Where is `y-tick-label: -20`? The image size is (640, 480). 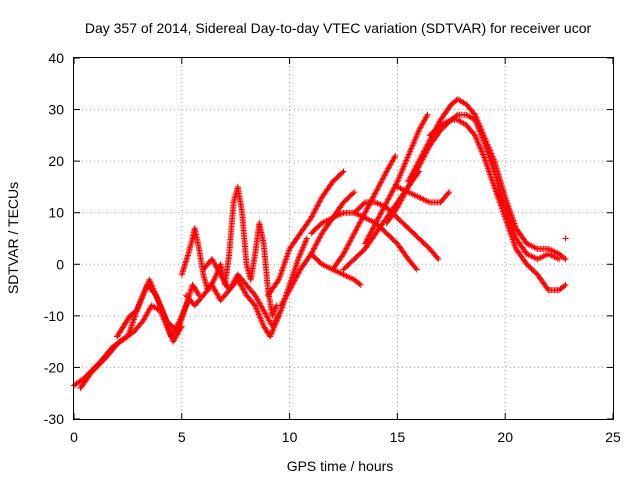 y-tick-label: -20 is located at coordinates (54, 367).